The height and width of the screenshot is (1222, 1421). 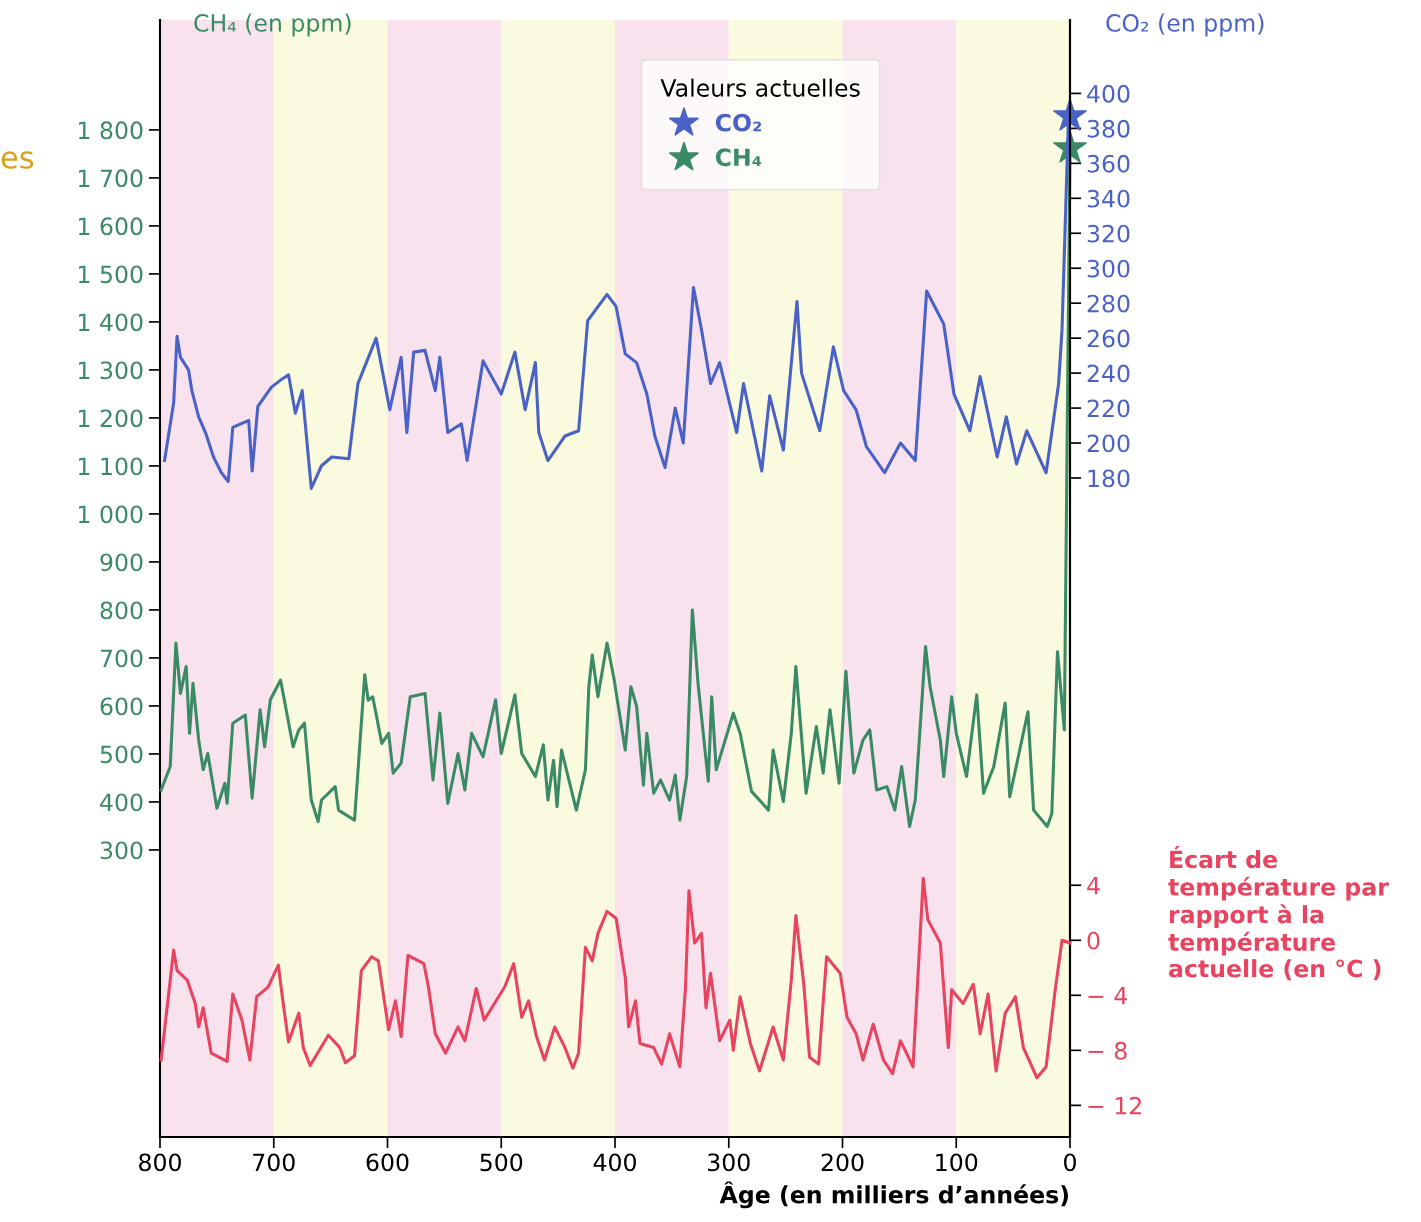 I want to click on y2-tick-label: 240, so click(x=1108, y=373).